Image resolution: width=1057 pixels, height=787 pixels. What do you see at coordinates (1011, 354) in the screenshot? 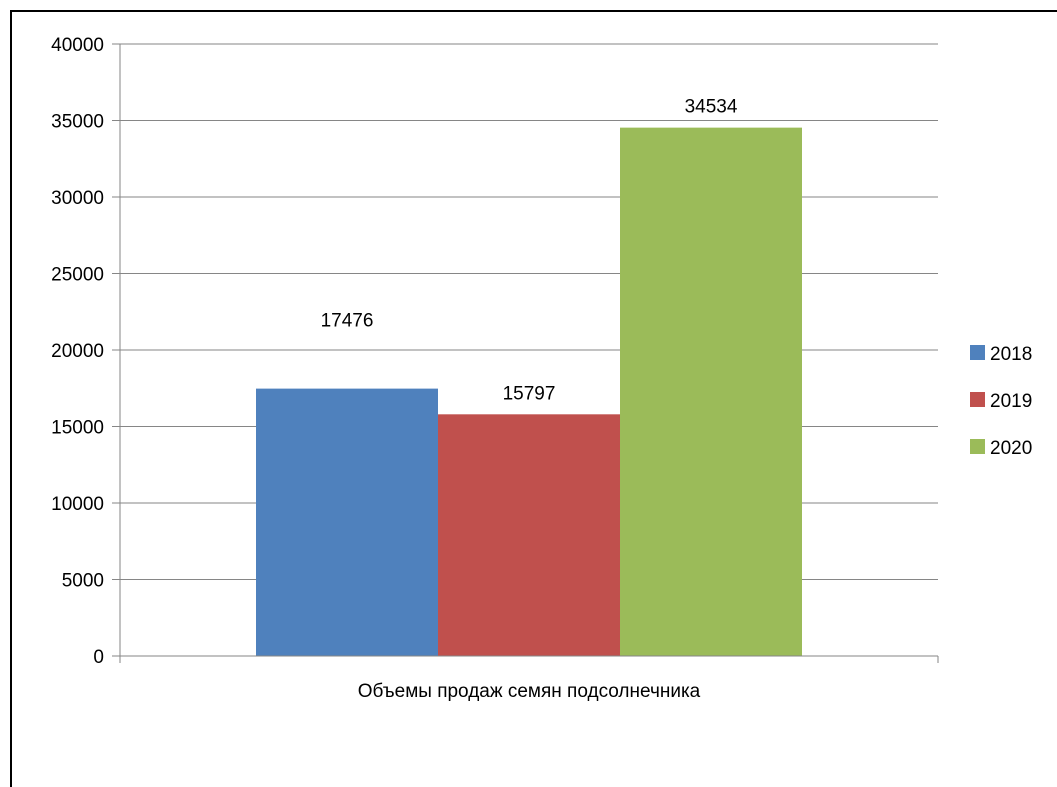
I see `legend-label-2018: 2018` at bounding box center [1011, 354].